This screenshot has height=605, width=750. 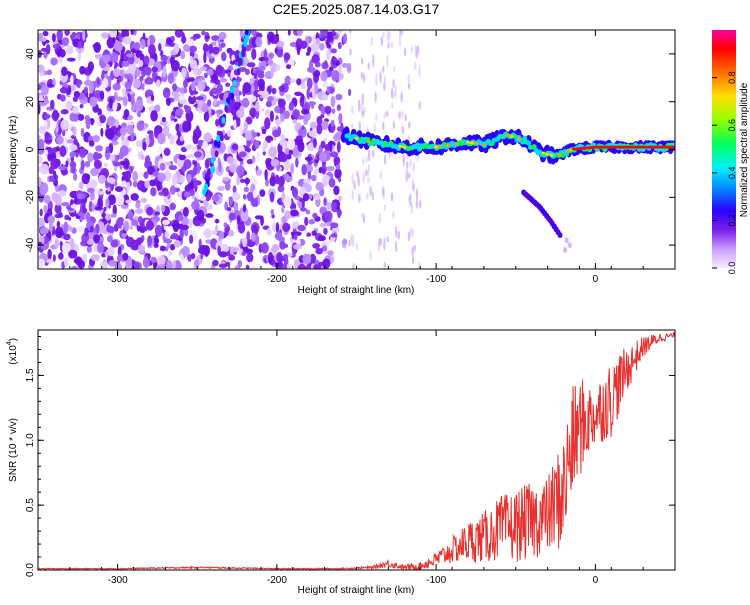 I want to click on colorbar-tick-label: 0.0, so click(x=732, y=268).